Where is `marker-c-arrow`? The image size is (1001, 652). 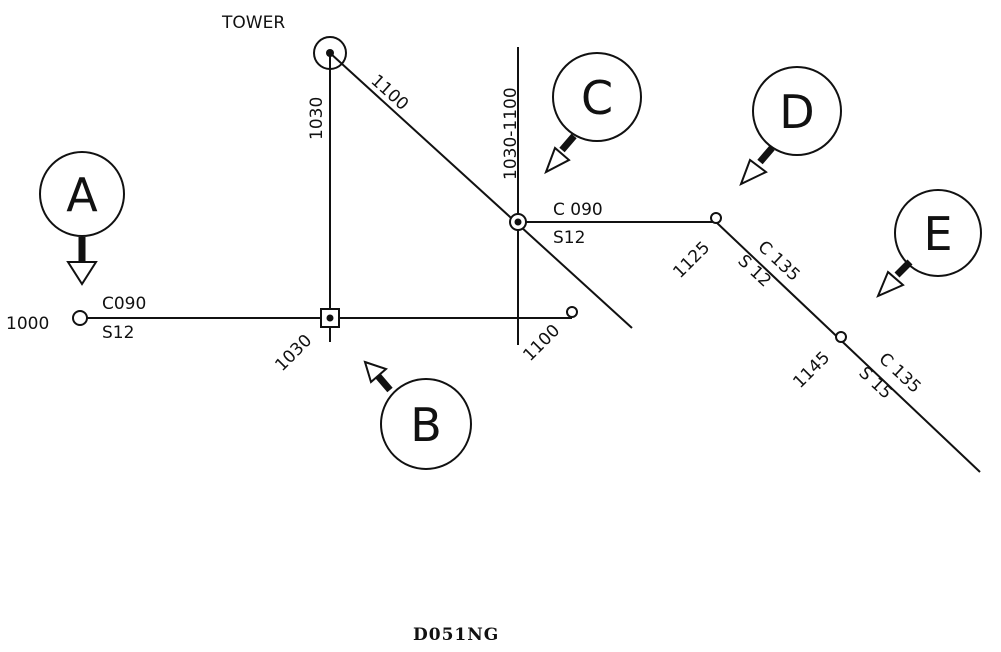 marker-c-arrow is located at coordinates (560, 154).